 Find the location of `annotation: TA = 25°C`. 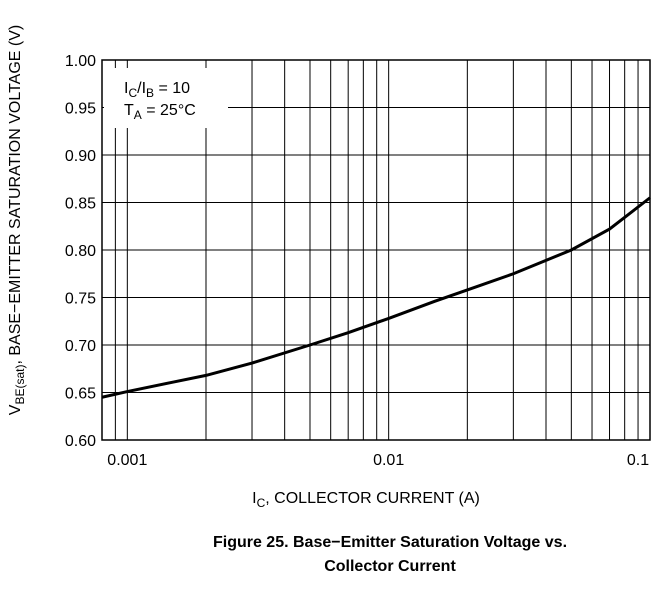

annotation: TA = 25°C is located at coordinates (160, 112).